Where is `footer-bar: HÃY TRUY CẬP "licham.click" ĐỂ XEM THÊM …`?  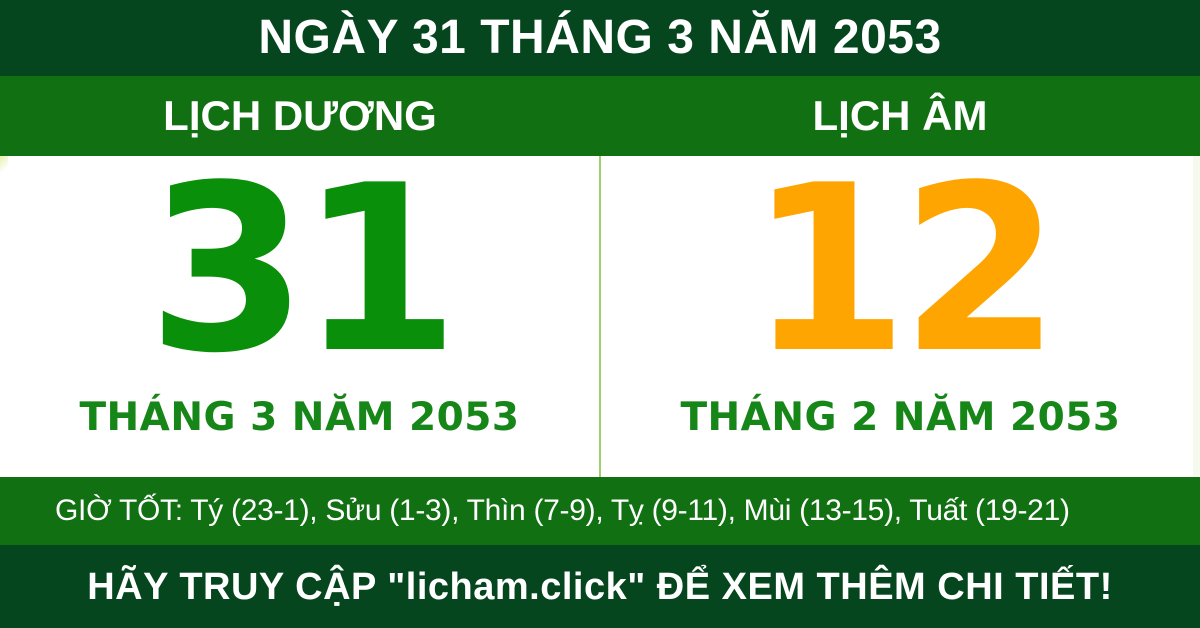 footer-bar: HÃY TRUY CẬP "licham.click" ĐỂ XEM THÊM … is located at coordinates (600, 586).